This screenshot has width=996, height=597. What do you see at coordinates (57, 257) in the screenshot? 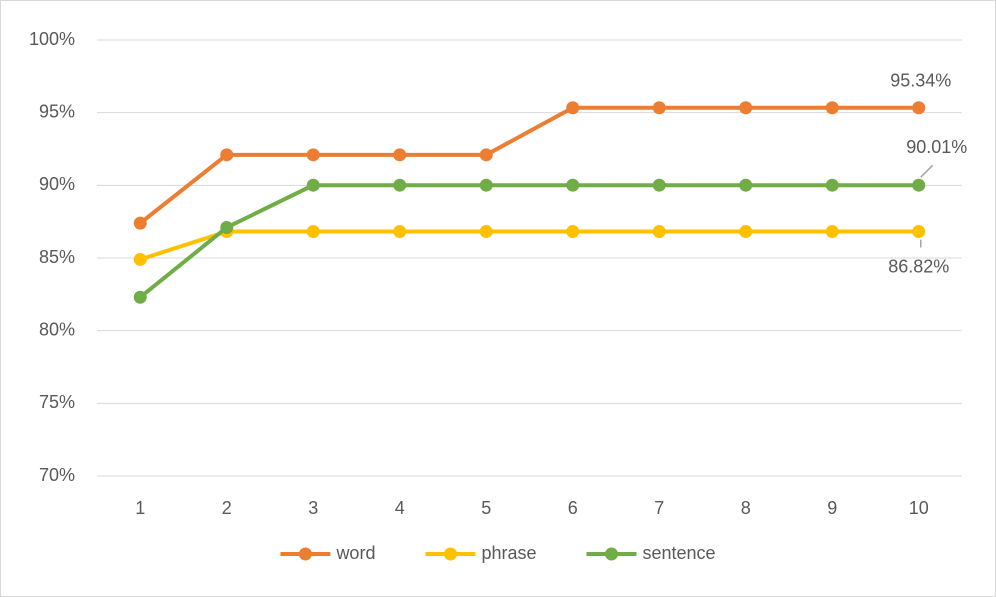
I see `y-tick-label: 85%` at bounding box center [57, 257].